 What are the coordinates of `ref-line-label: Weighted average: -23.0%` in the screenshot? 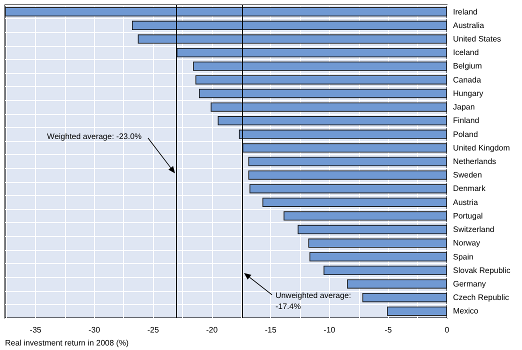 It's located at (94, 136).